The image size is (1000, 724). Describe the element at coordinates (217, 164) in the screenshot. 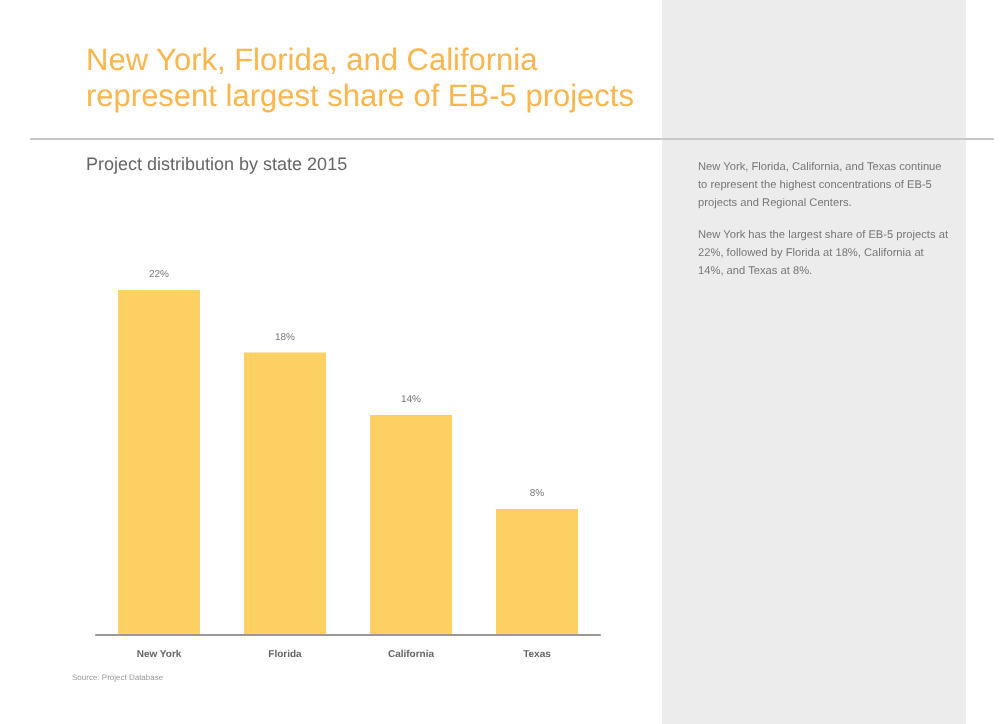

I see `chart-subtitle: Project distribution by state 2015` at that location.